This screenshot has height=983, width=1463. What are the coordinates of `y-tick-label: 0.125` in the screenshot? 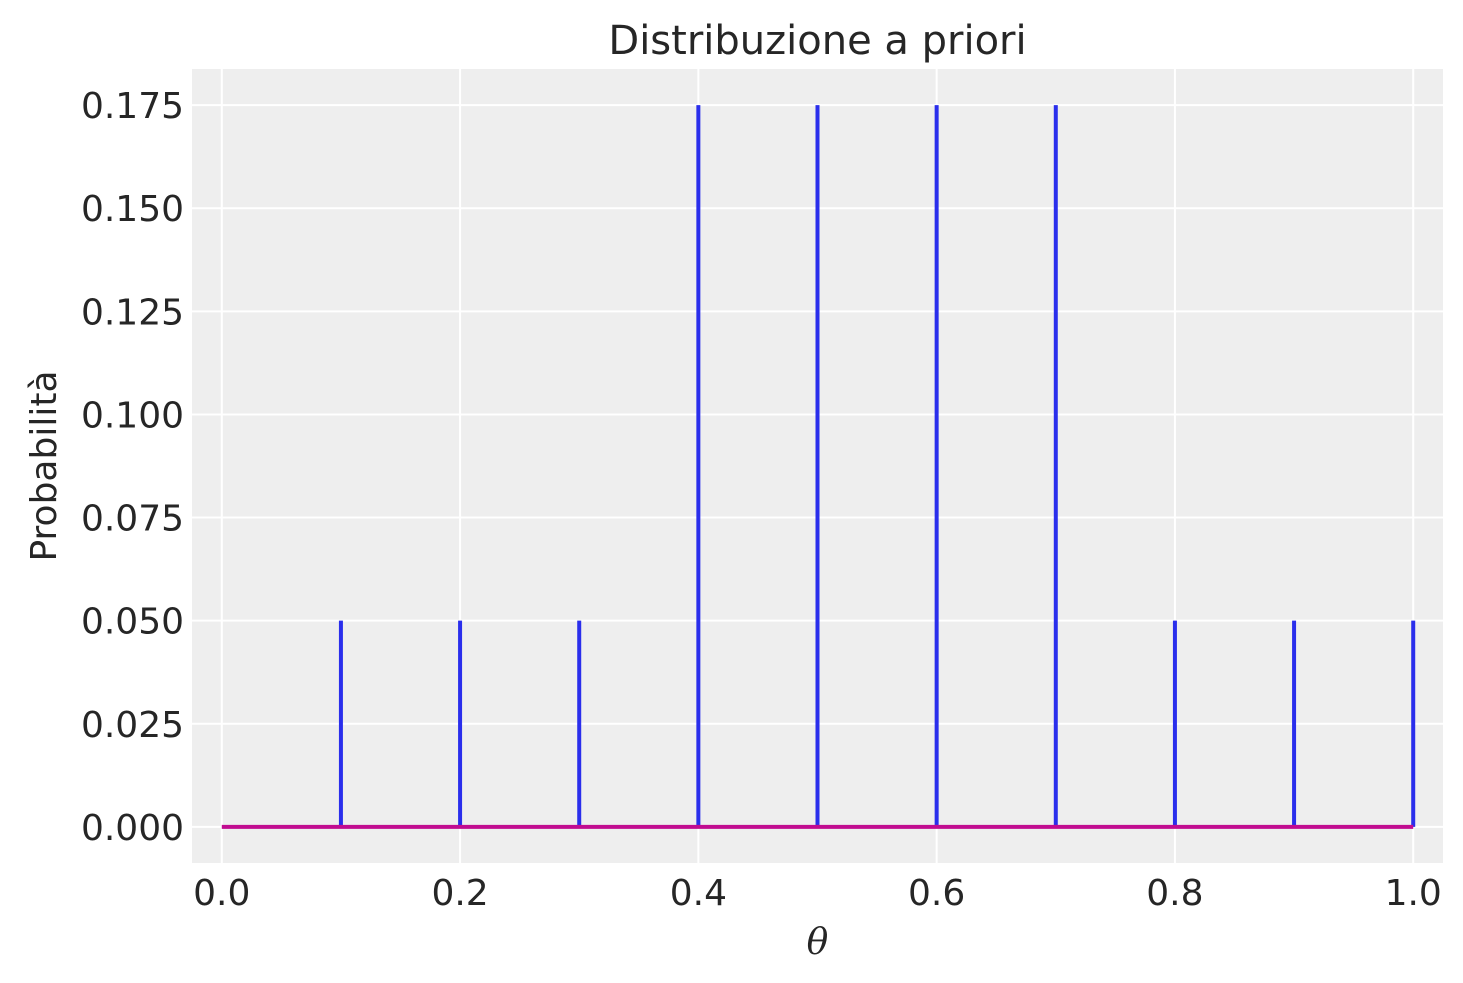 It's located at (132, 312).